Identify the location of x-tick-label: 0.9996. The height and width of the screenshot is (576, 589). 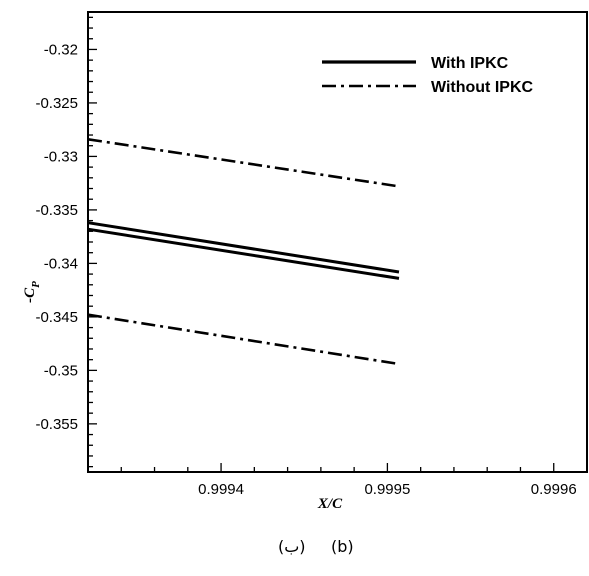
(554, 489).